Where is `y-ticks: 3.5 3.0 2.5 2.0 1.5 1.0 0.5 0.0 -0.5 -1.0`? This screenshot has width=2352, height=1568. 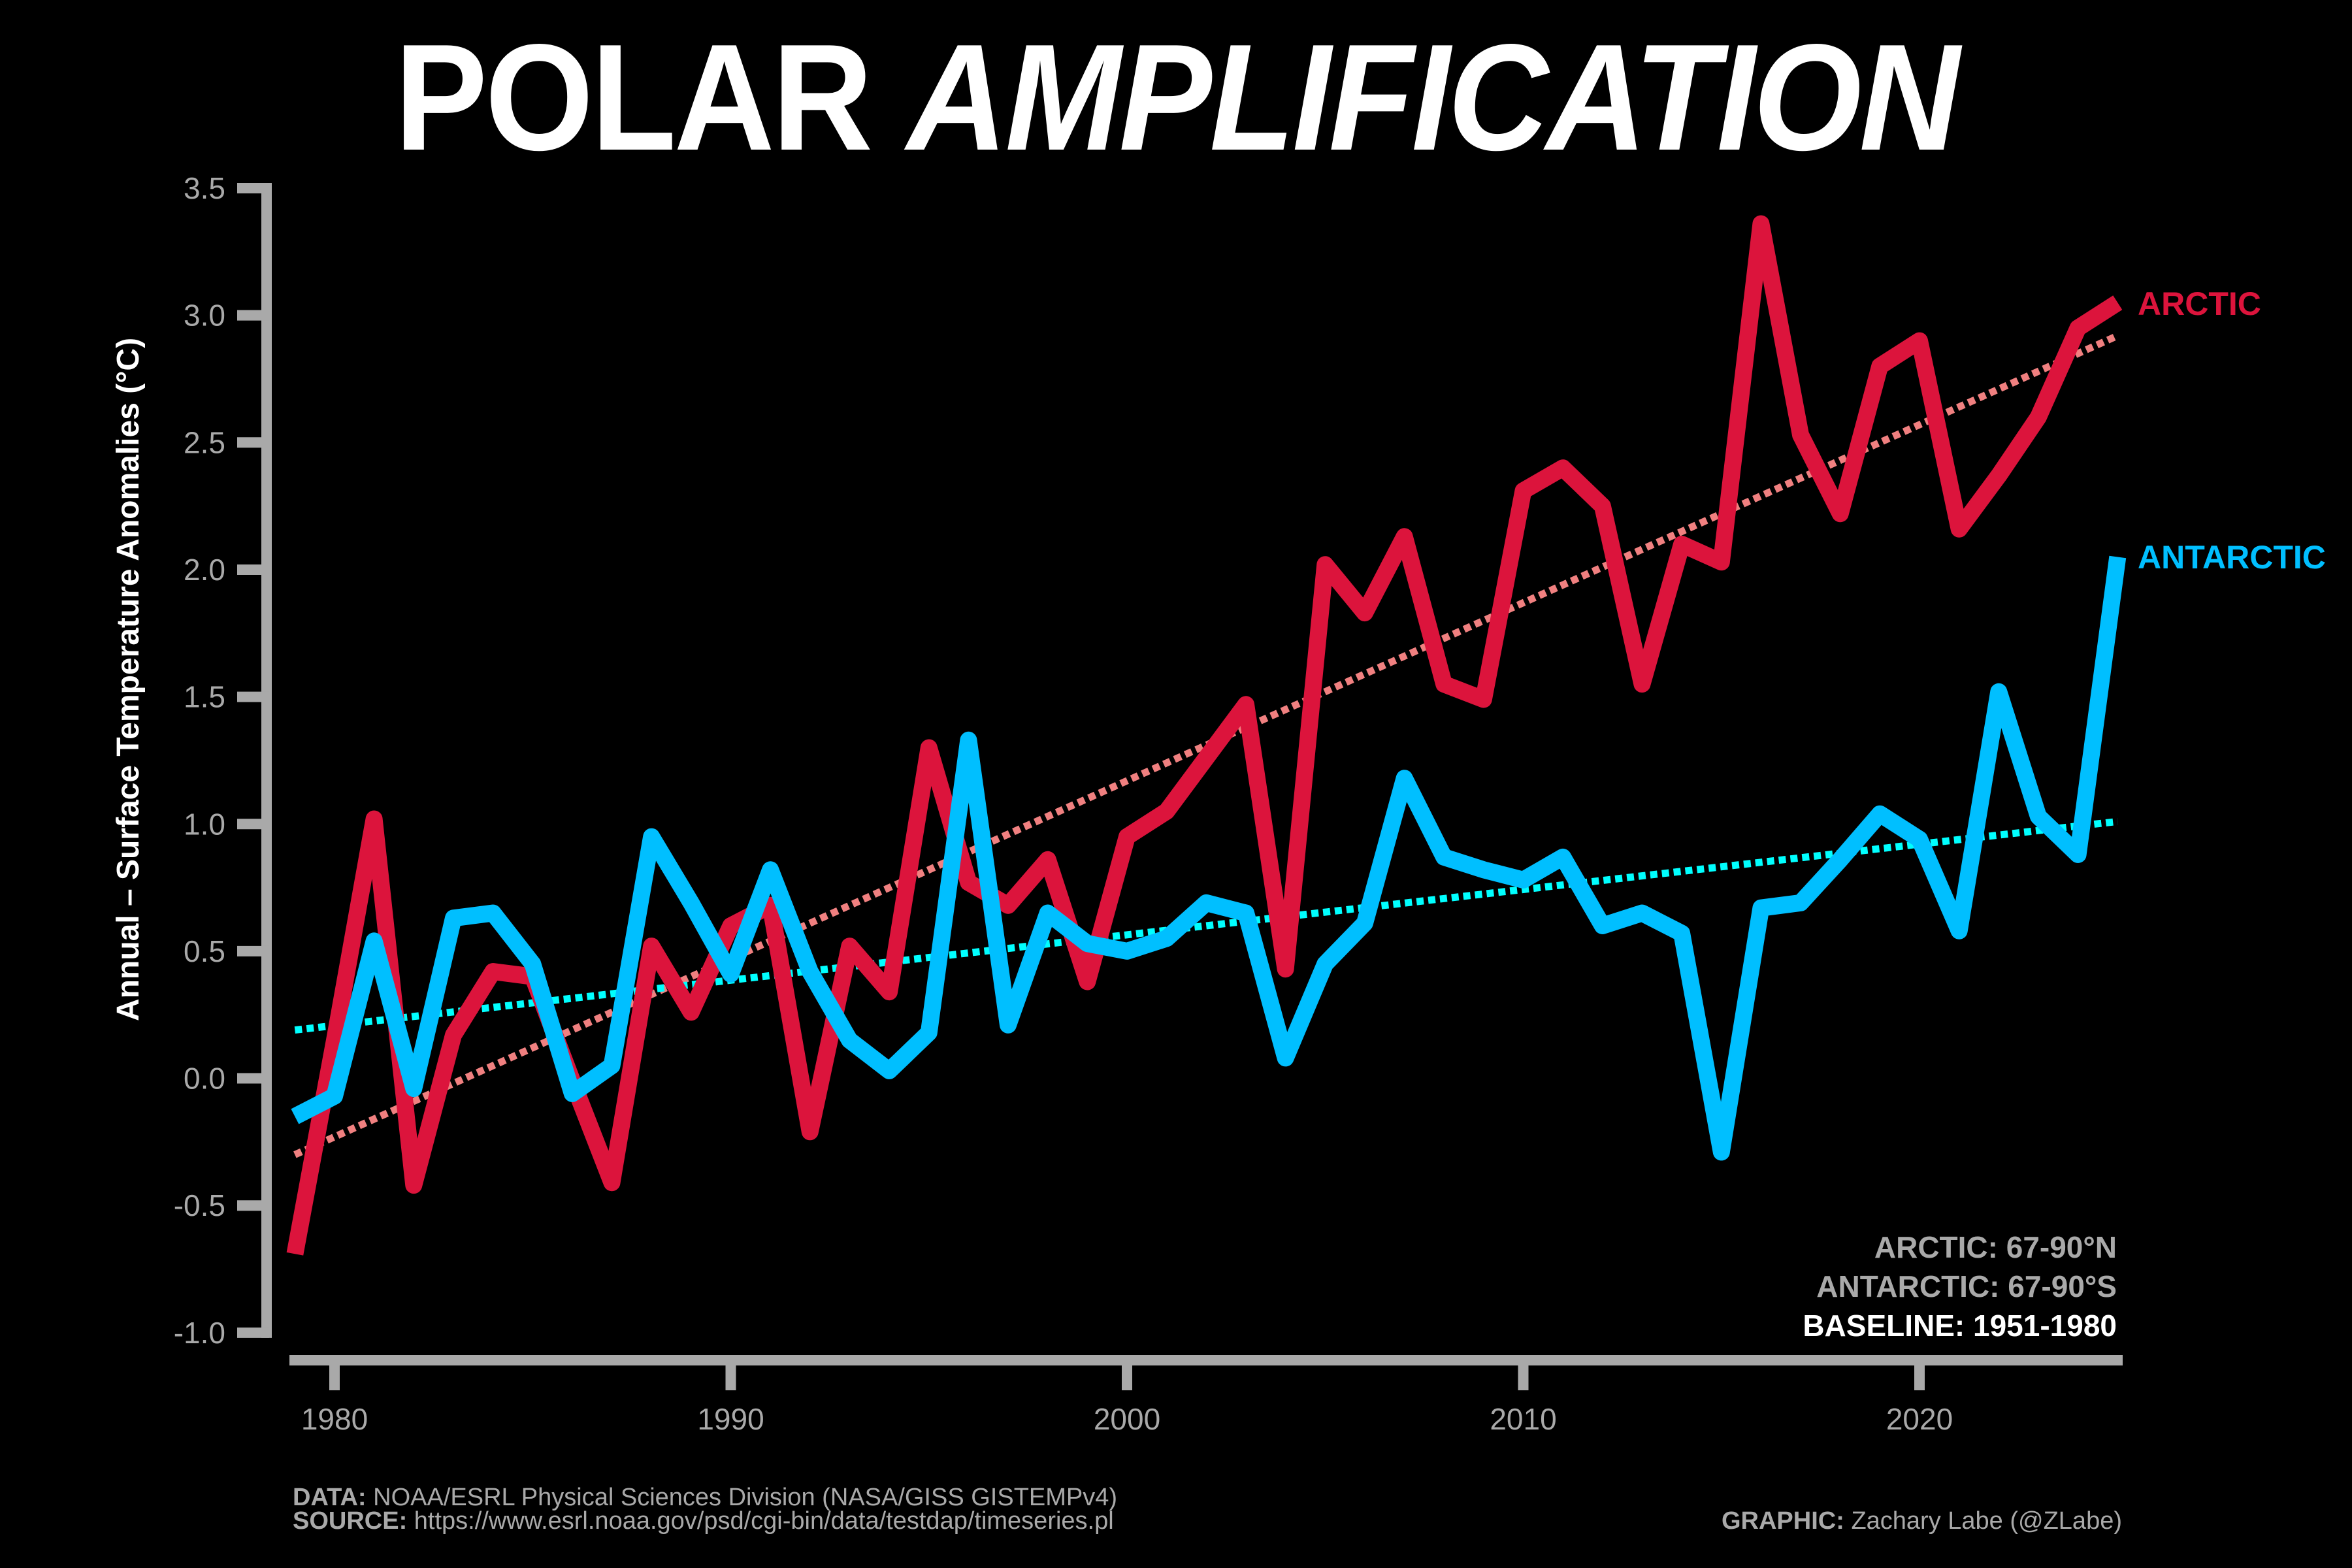
y-ticks: 3.5 3.0 2.5 2.0 1.5 1.0 0.5 0.0 -0.5 -1.0 is located at coordinates (221, 760).